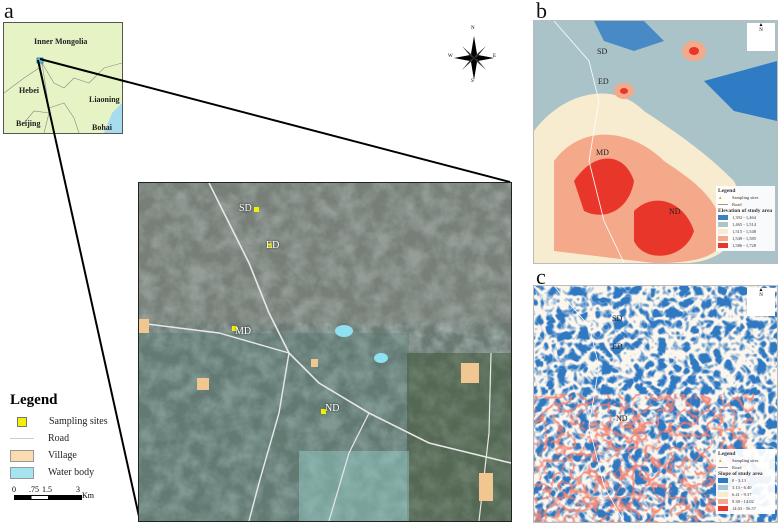 The image size is (778, 524). Describe the element at coordinates (744, 224) in the screenshot. I see `legend-label: 1,465 - 1,514` at that location.